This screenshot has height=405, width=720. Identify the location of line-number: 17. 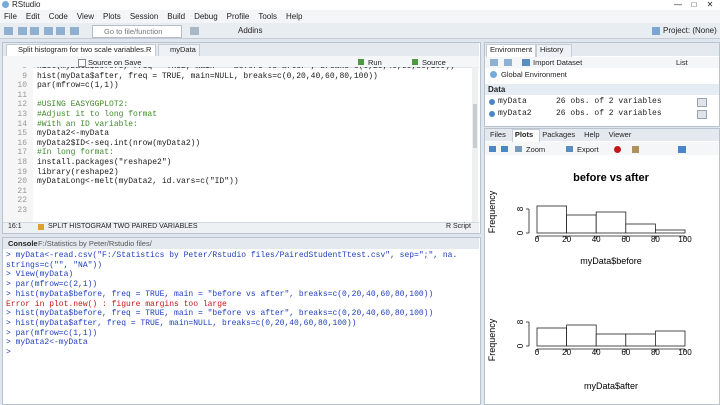
(22, 153).